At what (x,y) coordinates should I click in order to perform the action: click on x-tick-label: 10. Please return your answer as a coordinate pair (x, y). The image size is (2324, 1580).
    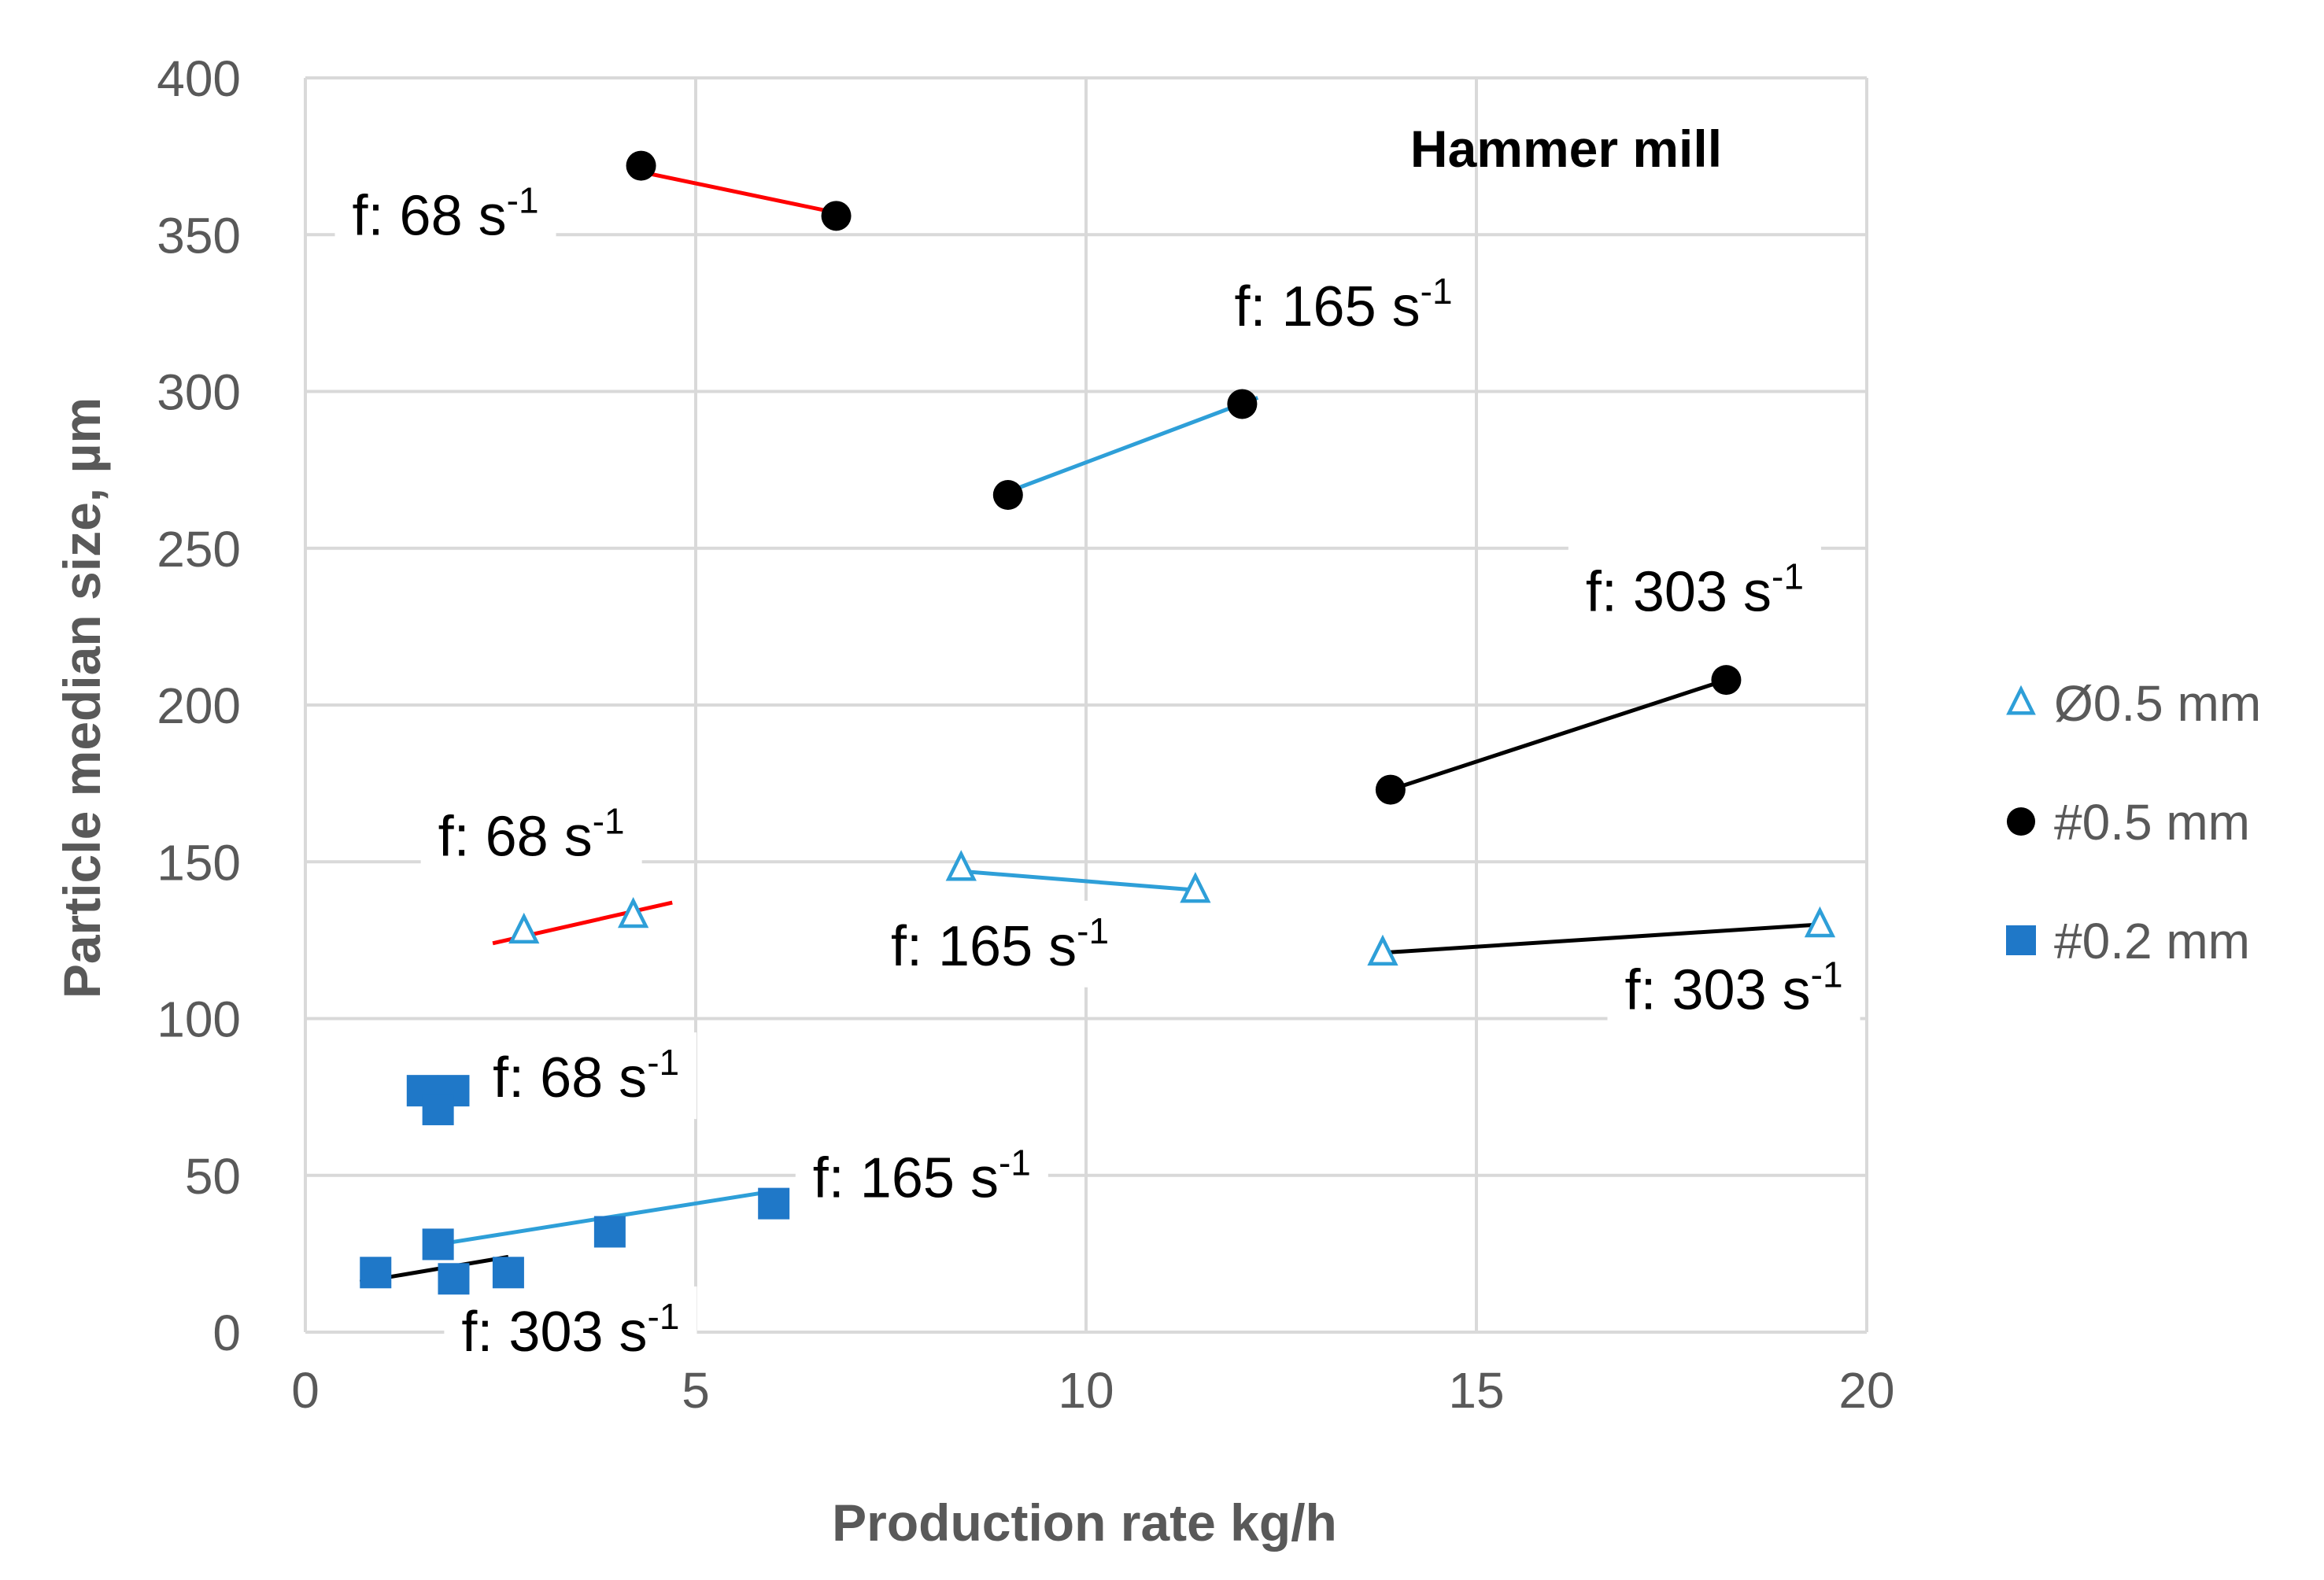
    Looking at the image, I should click on (1086, 1390).